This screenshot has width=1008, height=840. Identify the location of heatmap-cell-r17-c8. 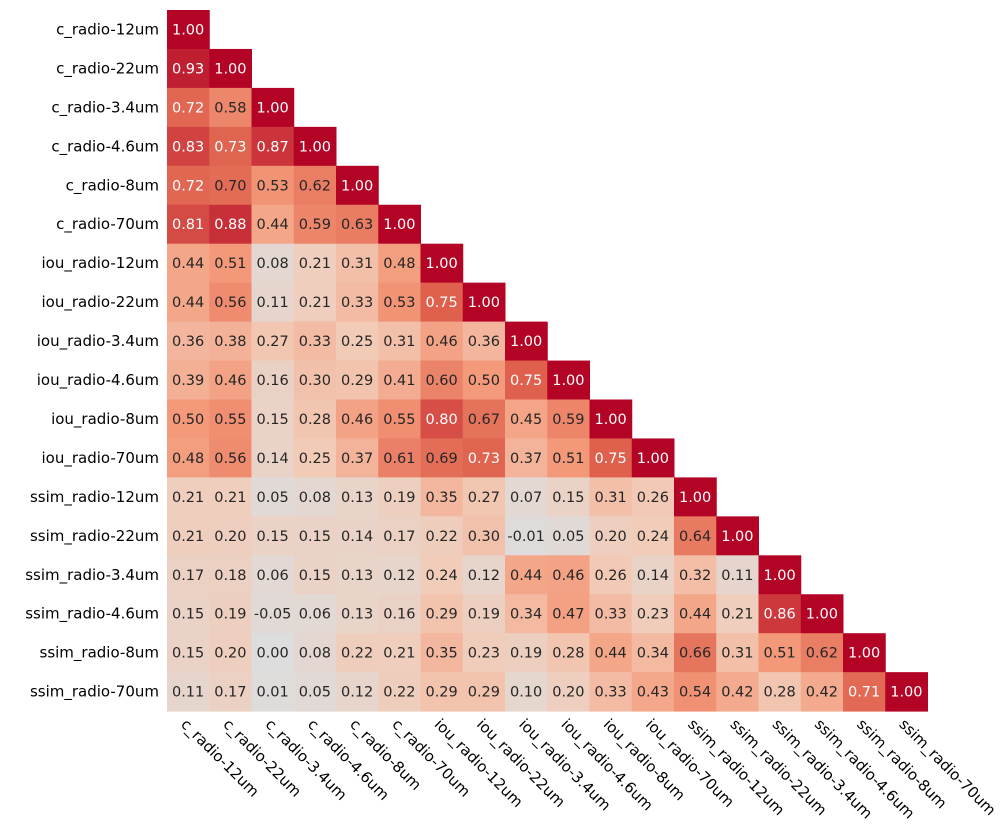
(526, 692).